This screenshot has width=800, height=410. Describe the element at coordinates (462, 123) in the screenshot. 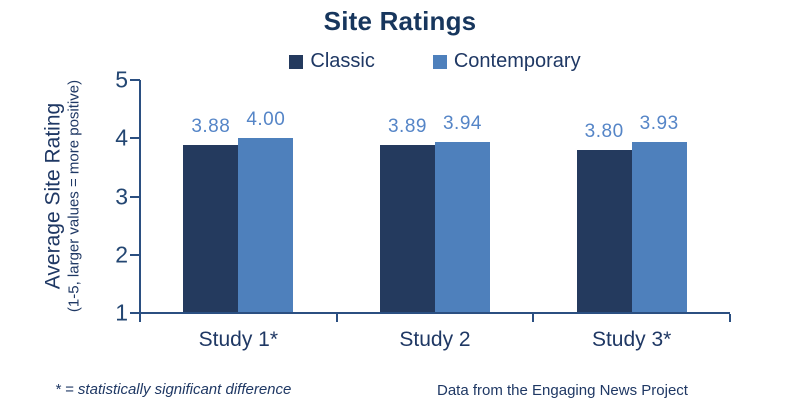

I see `bar-value-label: 3.94` at that location.